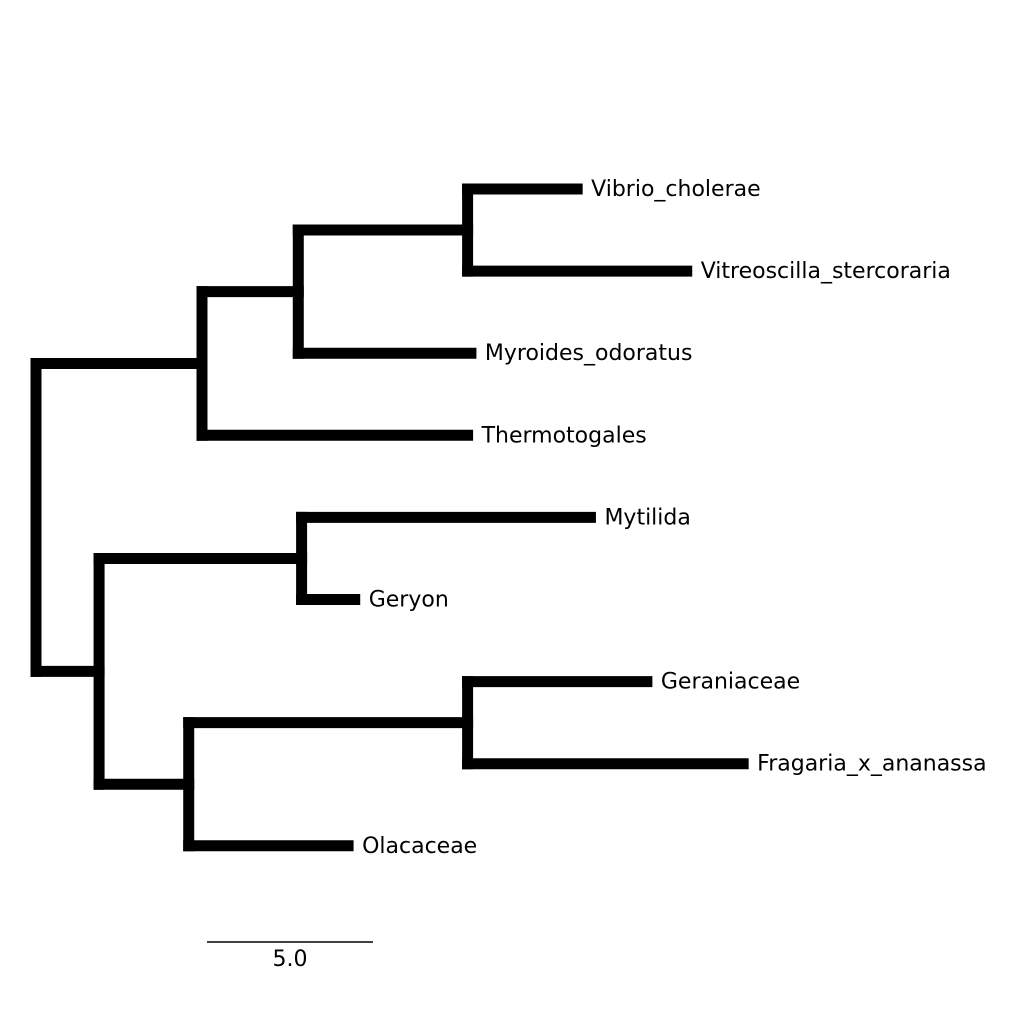 Image resolution: width=1024 pixels, height=1024 pixels. I want to click on tip-label: Geraniaceae, so click(730, 682).